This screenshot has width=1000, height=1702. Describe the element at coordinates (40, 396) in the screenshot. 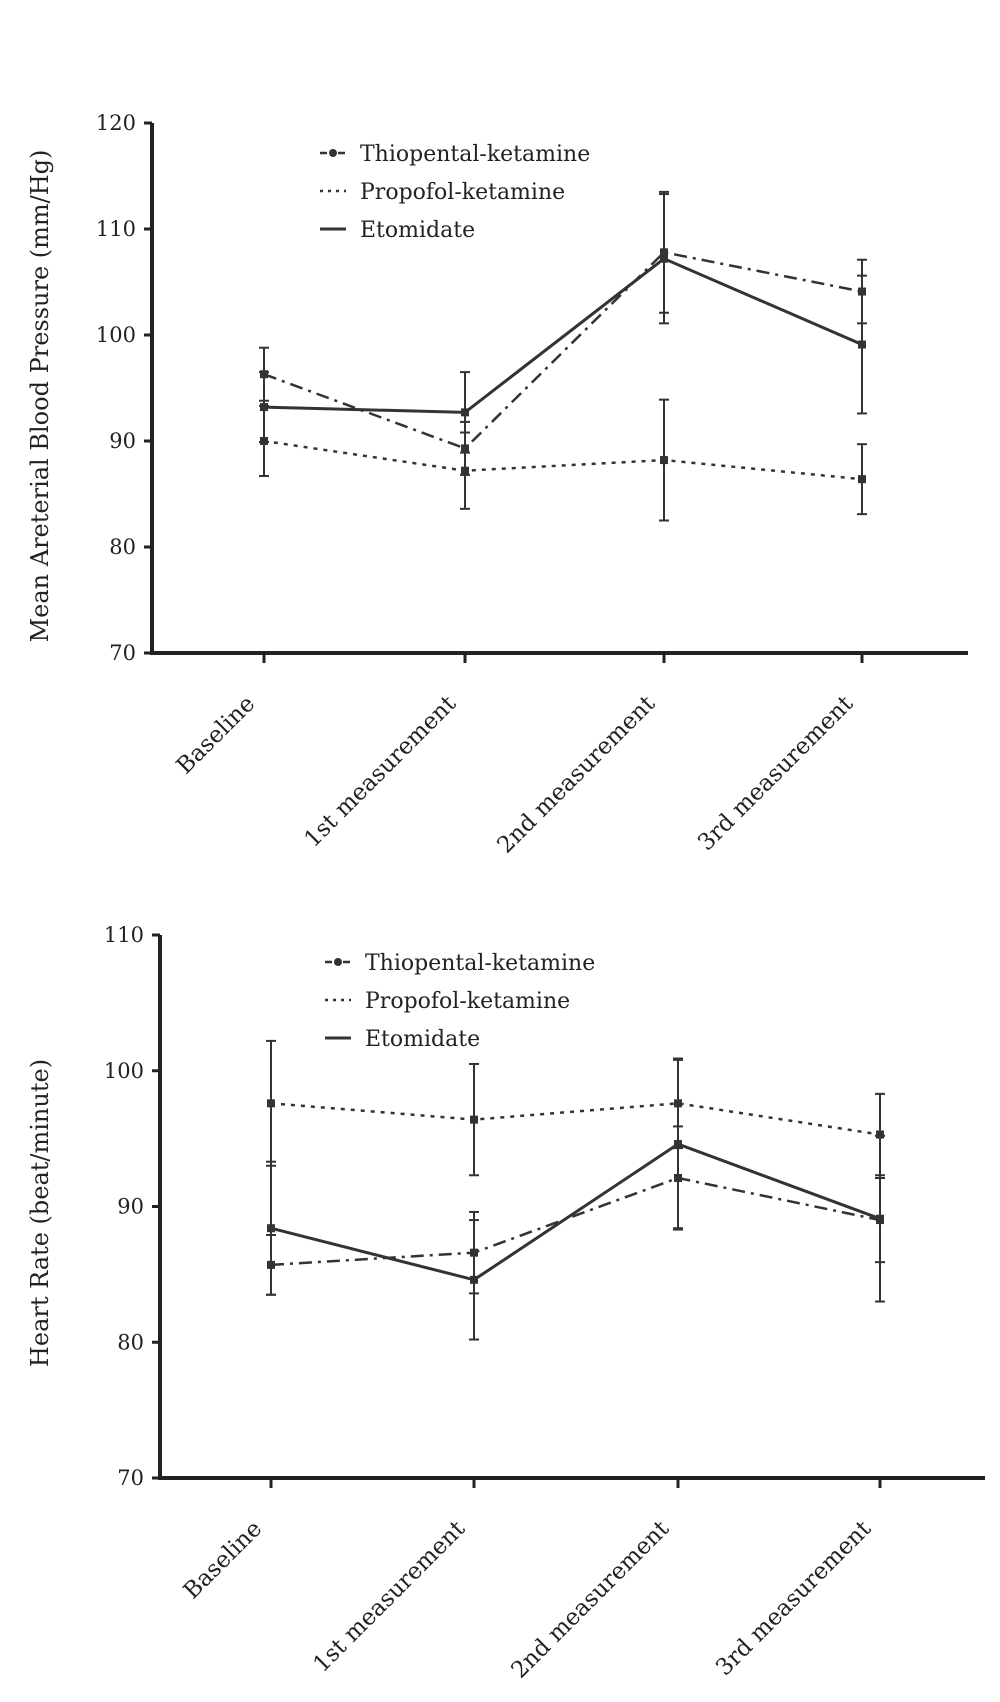

I see `y-axis-title: Mean Areterial Blood Pressure (mm/Hg)` at that location.